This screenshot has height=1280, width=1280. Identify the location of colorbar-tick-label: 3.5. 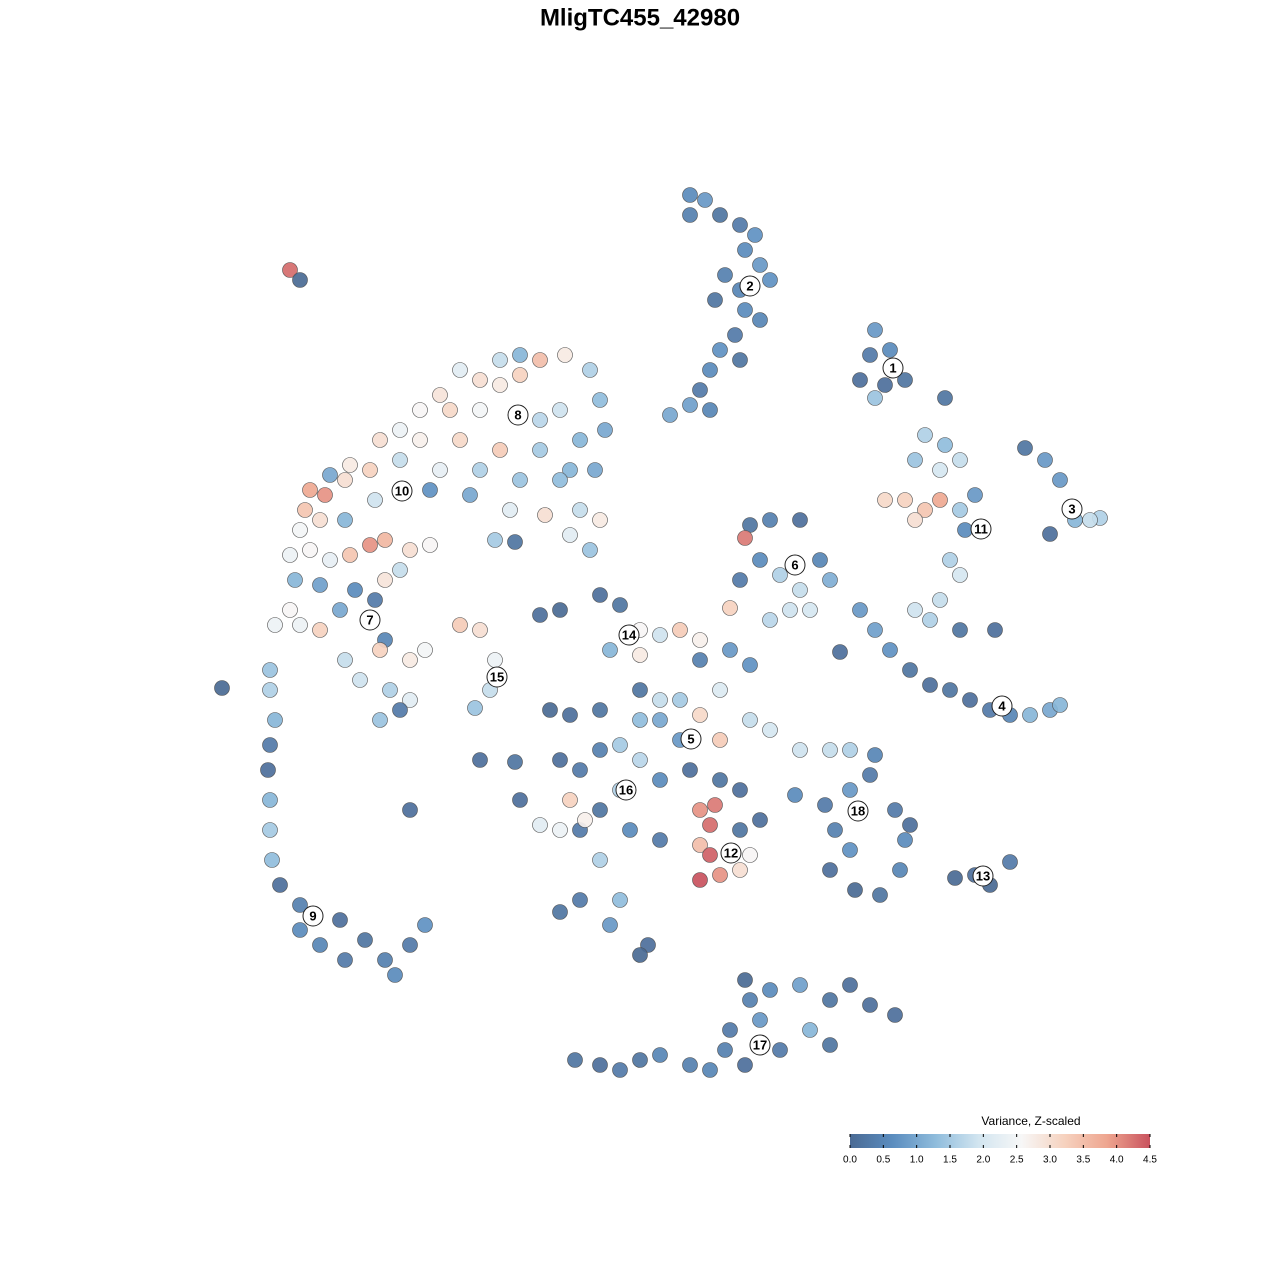
(1083, 1160).